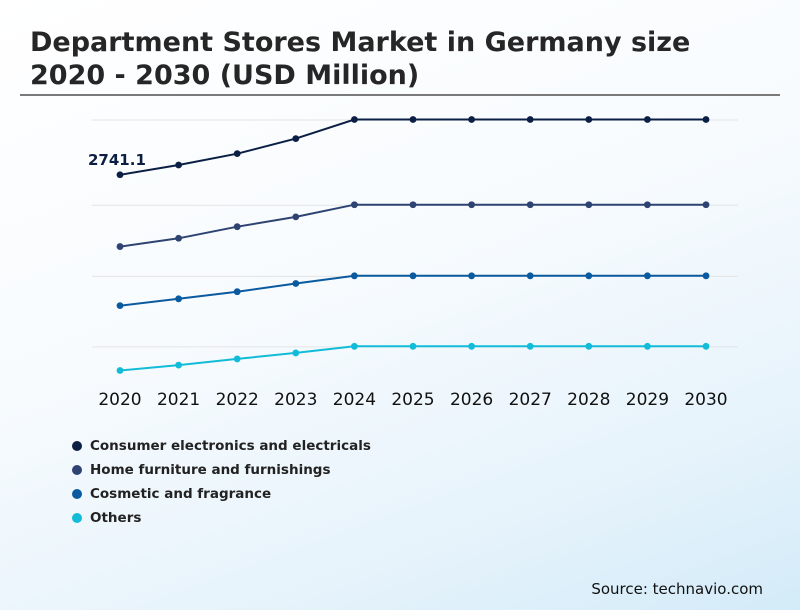 This screenshot has width=800, height=610. Describe the element at coordinates (225, 75) in the screenshot. I see `chart-title-line-2: 2020 - 2030 (USD Million)` at that location.